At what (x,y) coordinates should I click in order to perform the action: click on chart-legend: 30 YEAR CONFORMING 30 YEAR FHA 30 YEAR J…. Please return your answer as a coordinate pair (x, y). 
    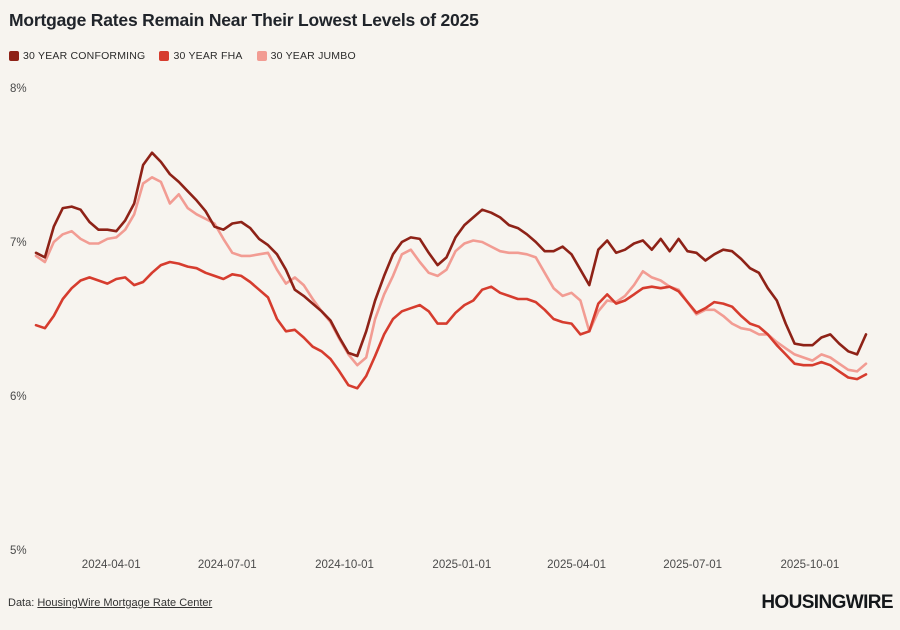
    Looking at the image, I should click on (182, 56).